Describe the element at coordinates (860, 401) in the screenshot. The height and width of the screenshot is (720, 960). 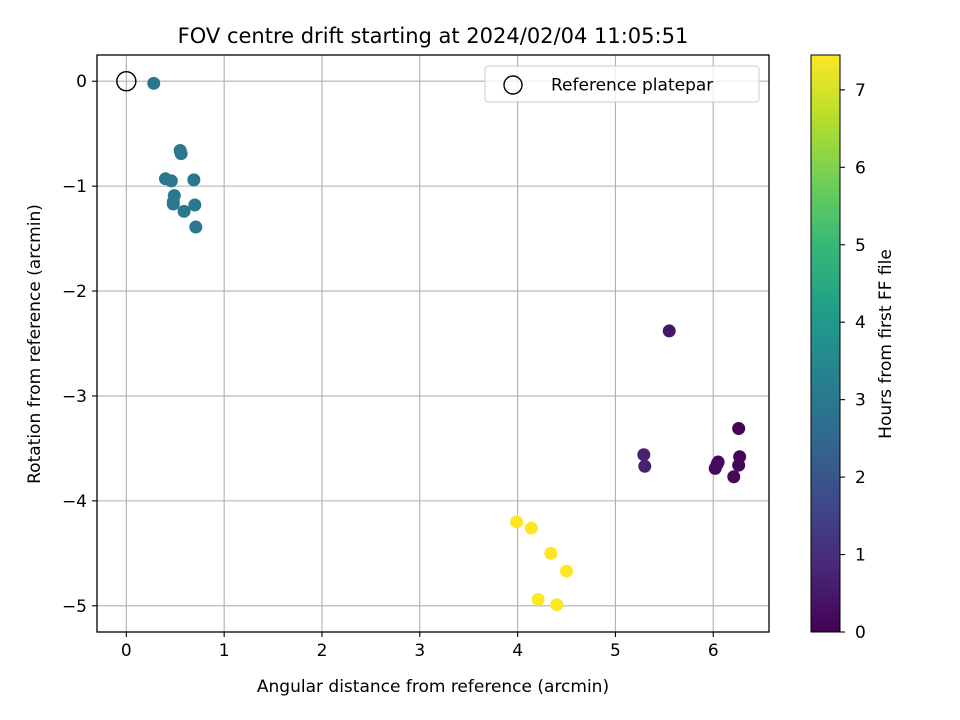
I see `colorbar-tick-label: 3` at that location.